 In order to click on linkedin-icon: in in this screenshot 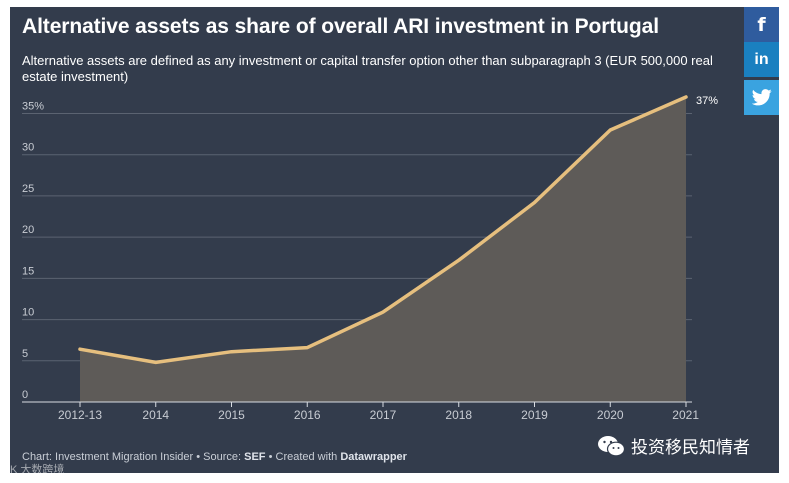, I will do `click(761, 59)`.